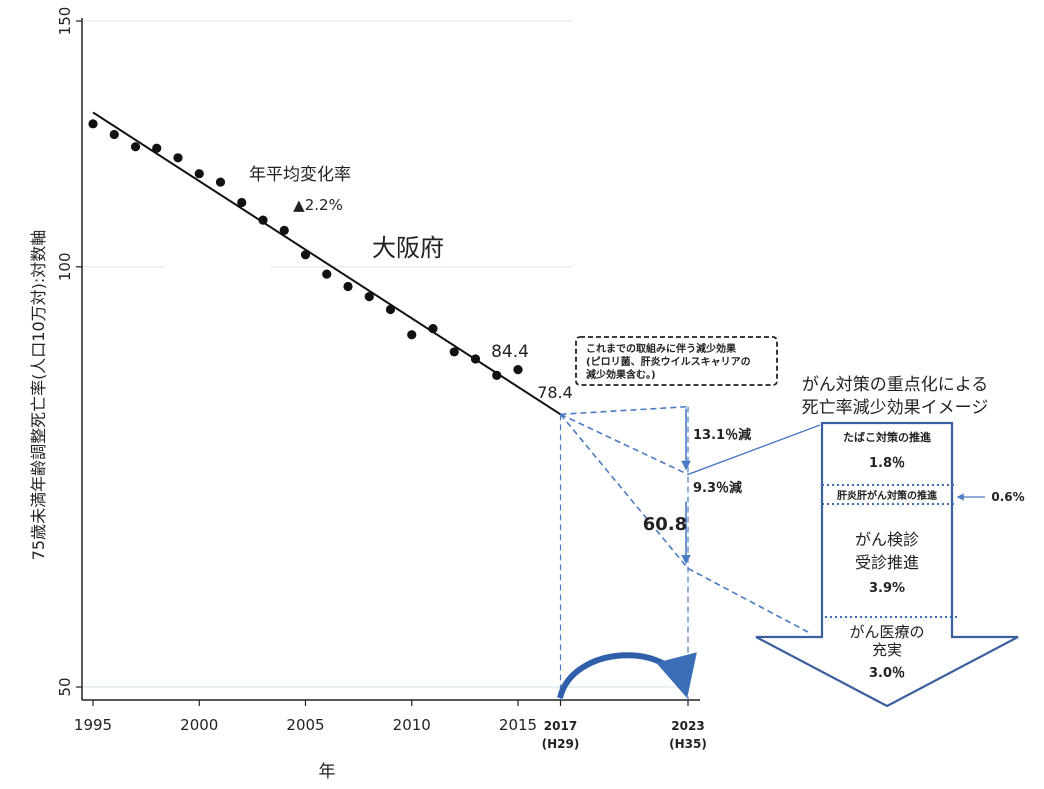  Describe the element at coordinates (65, 21) in the screenshot. I see `y-tick-label: 150` at that location.